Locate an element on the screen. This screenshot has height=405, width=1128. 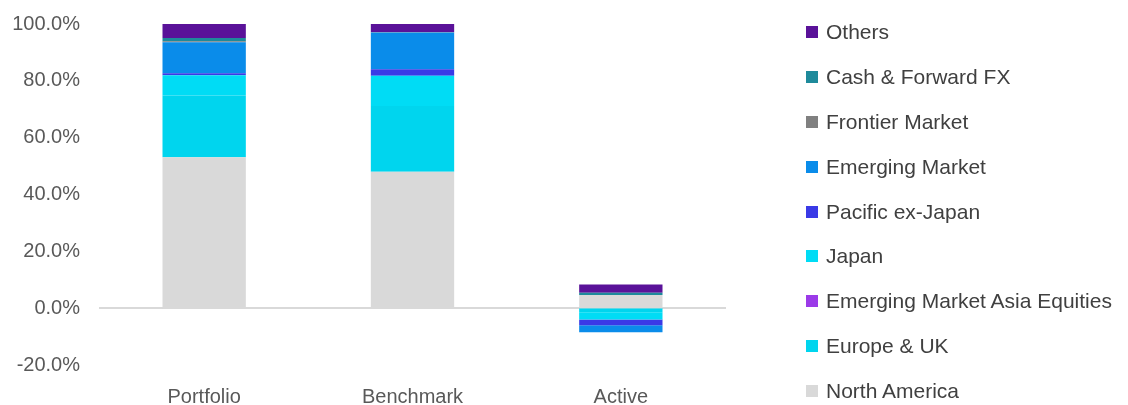
legend-label: Emerging Market Asia Equities is located at coordinates (969, 301).